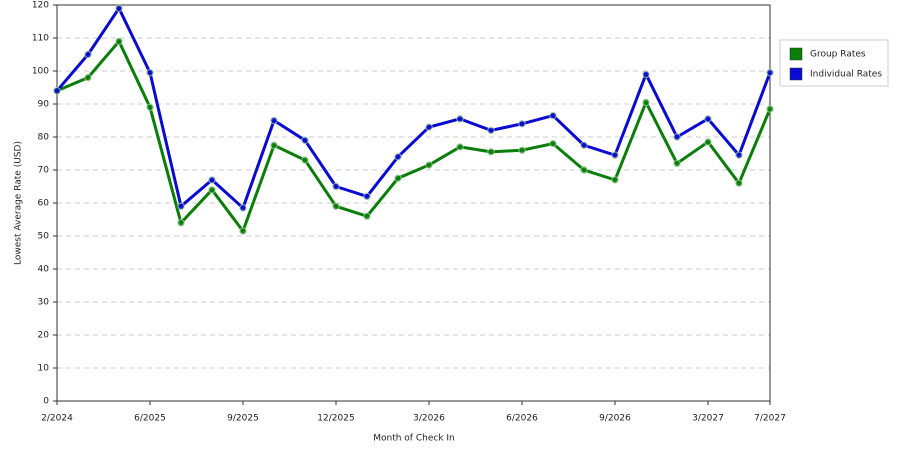  I want to click on x-tick-label: 12/2025, so click(335, 419).